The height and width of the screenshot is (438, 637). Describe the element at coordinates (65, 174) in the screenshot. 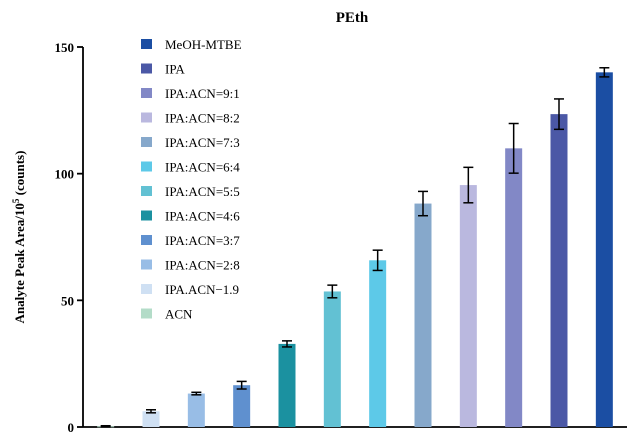

I see `y-tick-label: 100` at that location.